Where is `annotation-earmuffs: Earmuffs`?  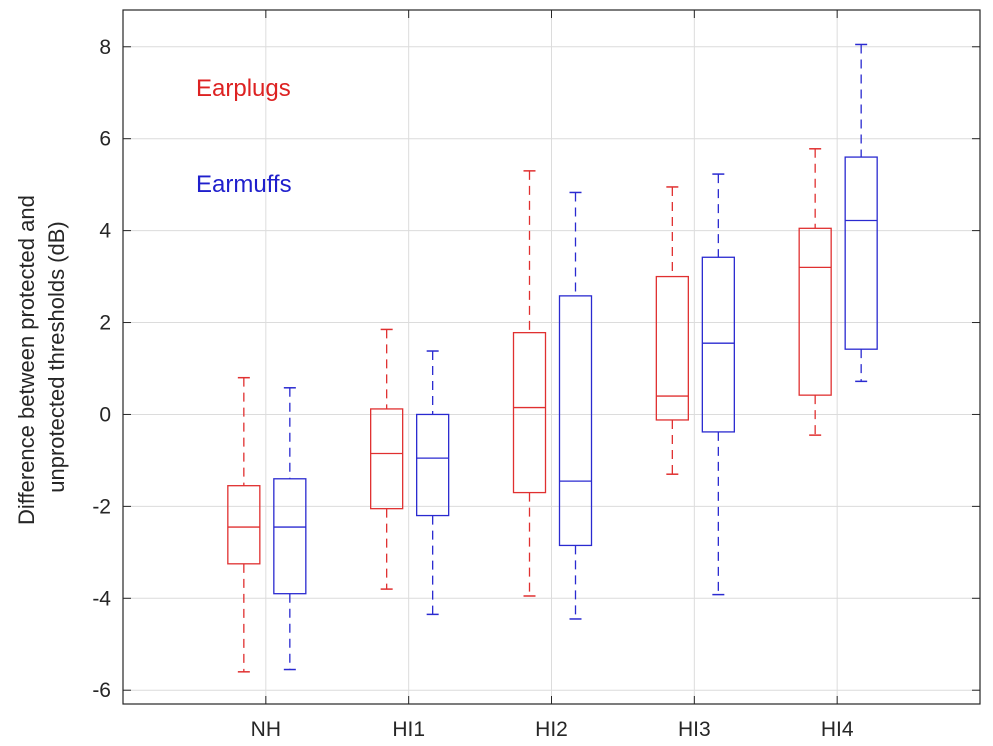
annotation-earmuffs: Earmuffs is located at coordinates (244, 184).